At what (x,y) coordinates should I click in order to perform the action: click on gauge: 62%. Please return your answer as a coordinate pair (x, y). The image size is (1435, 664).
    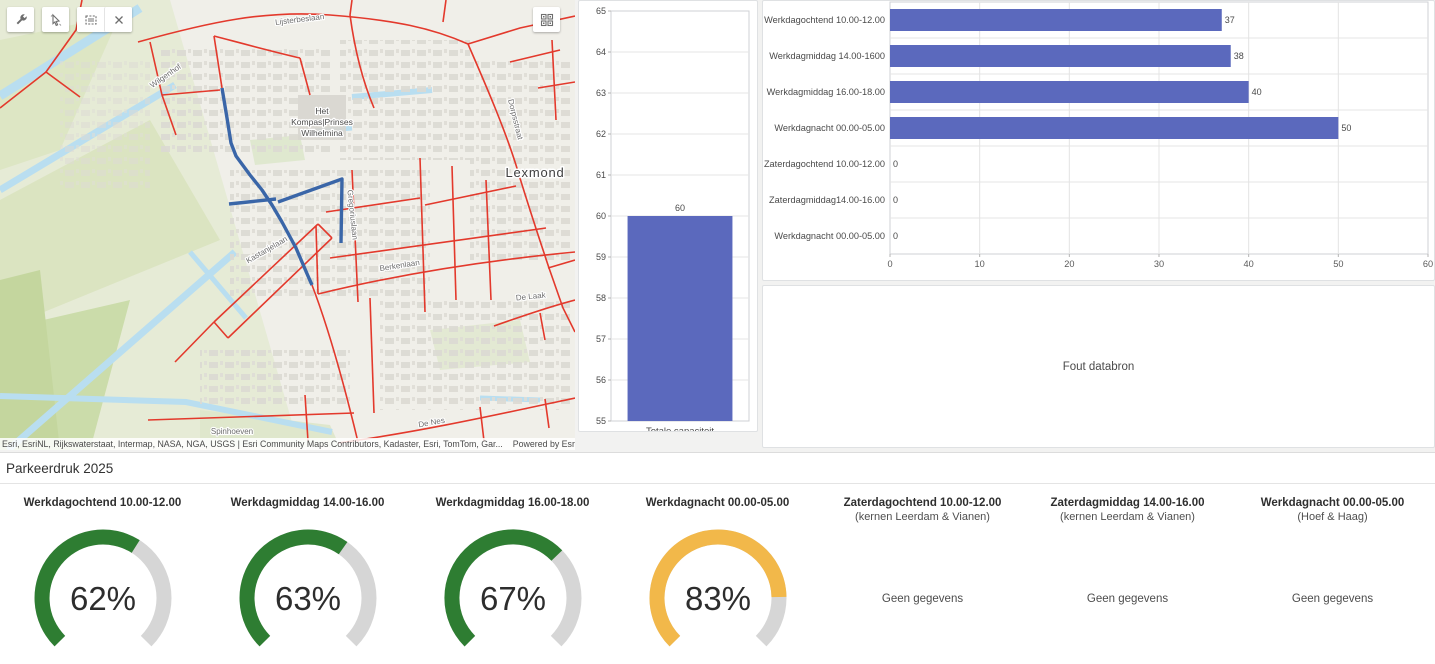
    Looking at the image, I should click on (102, 588).